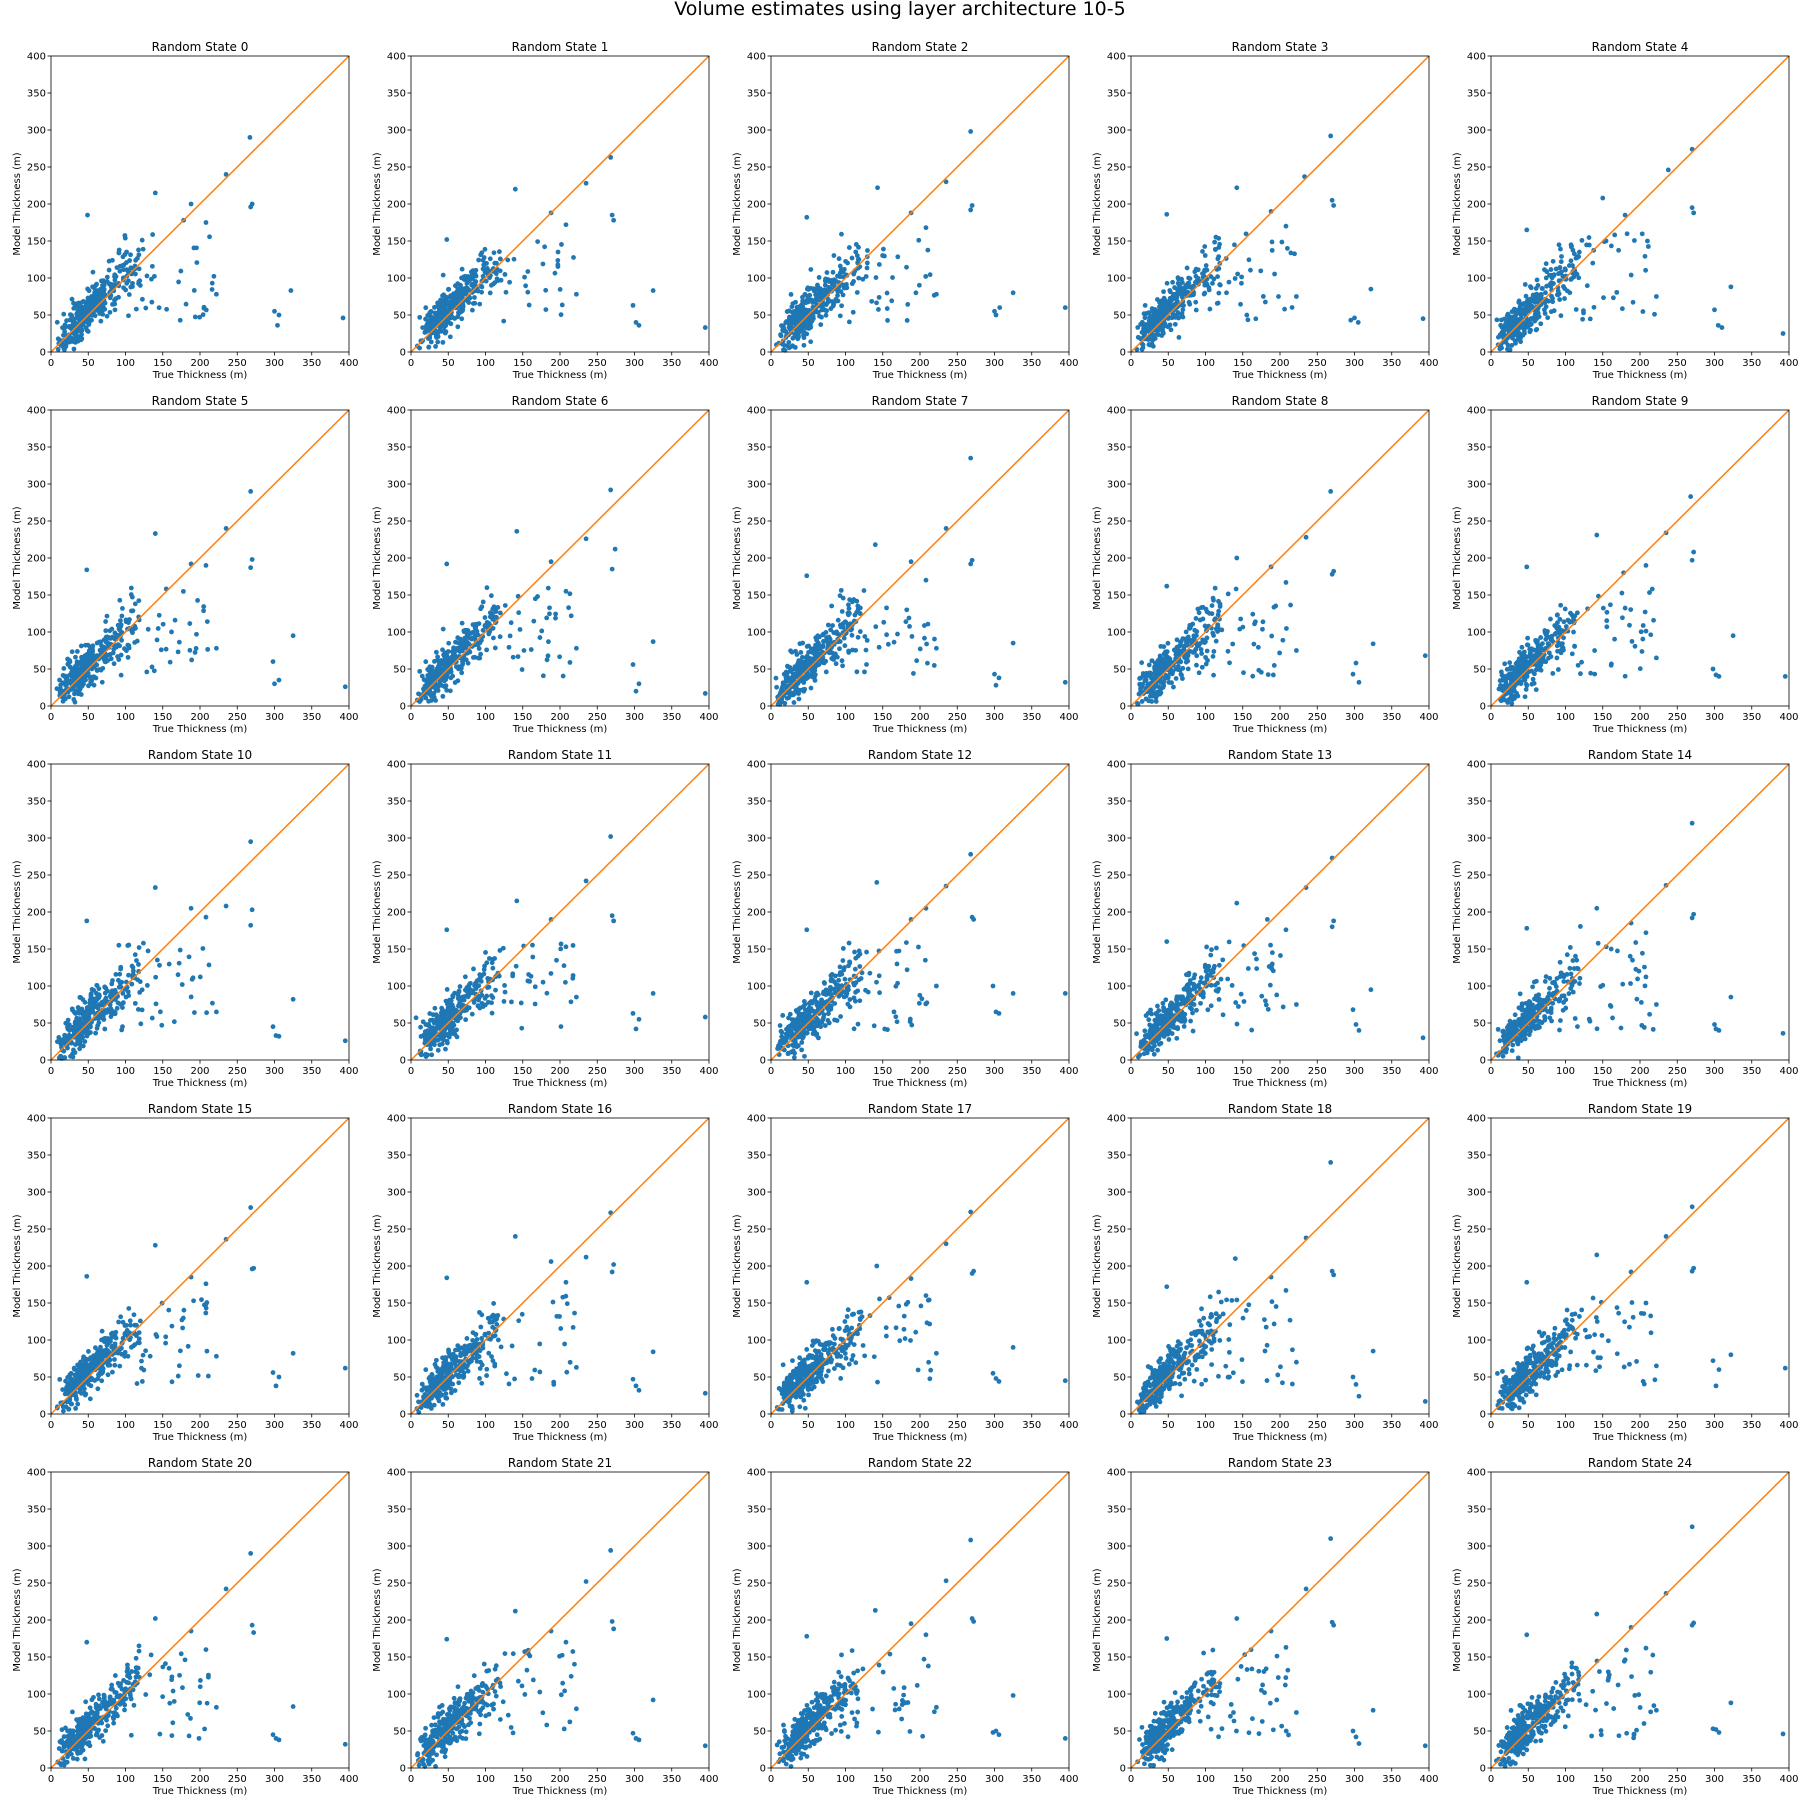 This screenshot has height=1800, width=1800. What do you see at coordinates (1476, 94) in the screenshot?
I see `y-tick-label: 350` at bounding box center [1476, 94].